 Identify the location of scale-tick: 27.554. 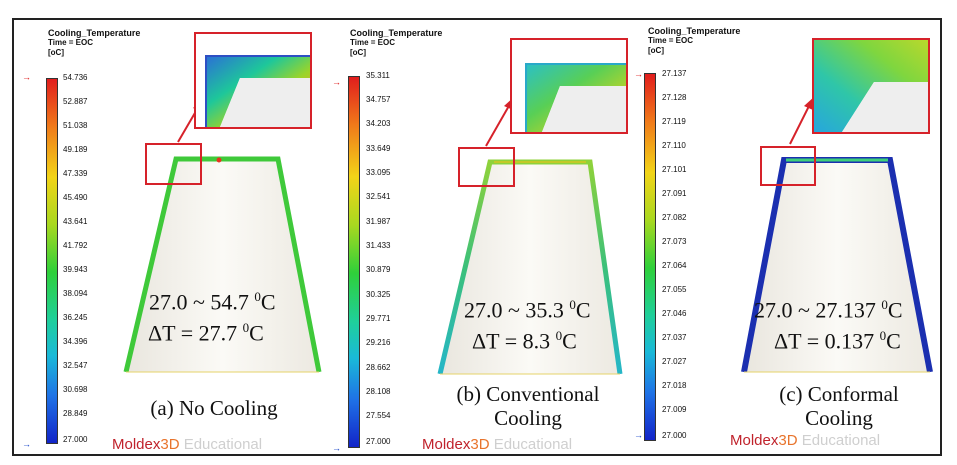
(378, 415).